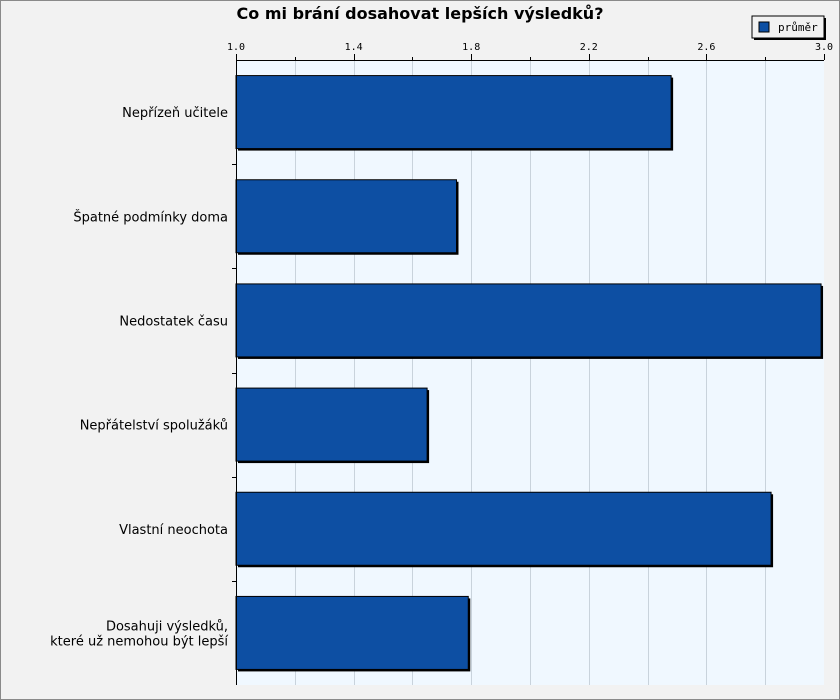 This screenshot has width=840, height=700. I want to click on category-label: Špatné podmínky doma, so click(150, 217).